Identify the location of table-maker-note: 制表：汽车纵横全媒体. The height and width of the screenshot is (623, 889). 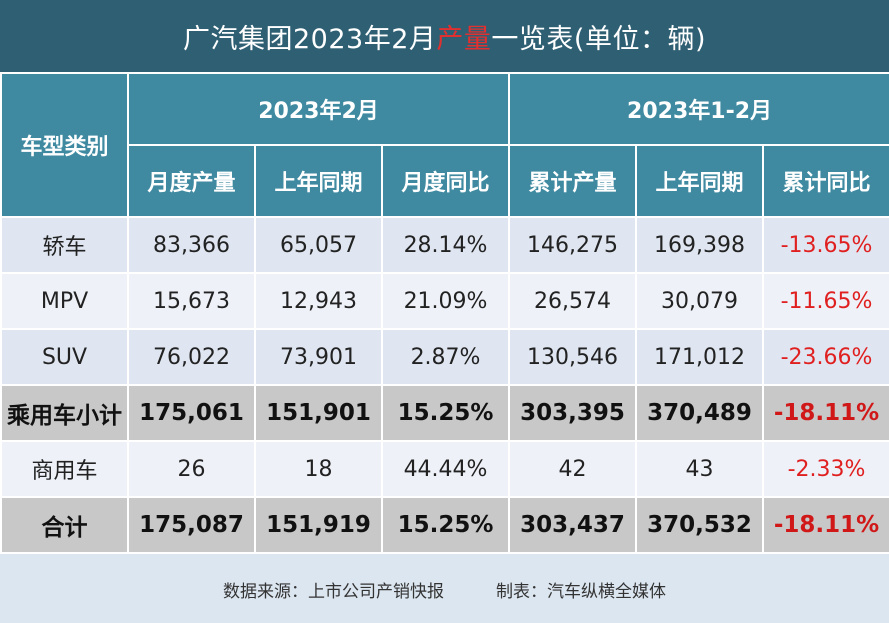
(581, 591).